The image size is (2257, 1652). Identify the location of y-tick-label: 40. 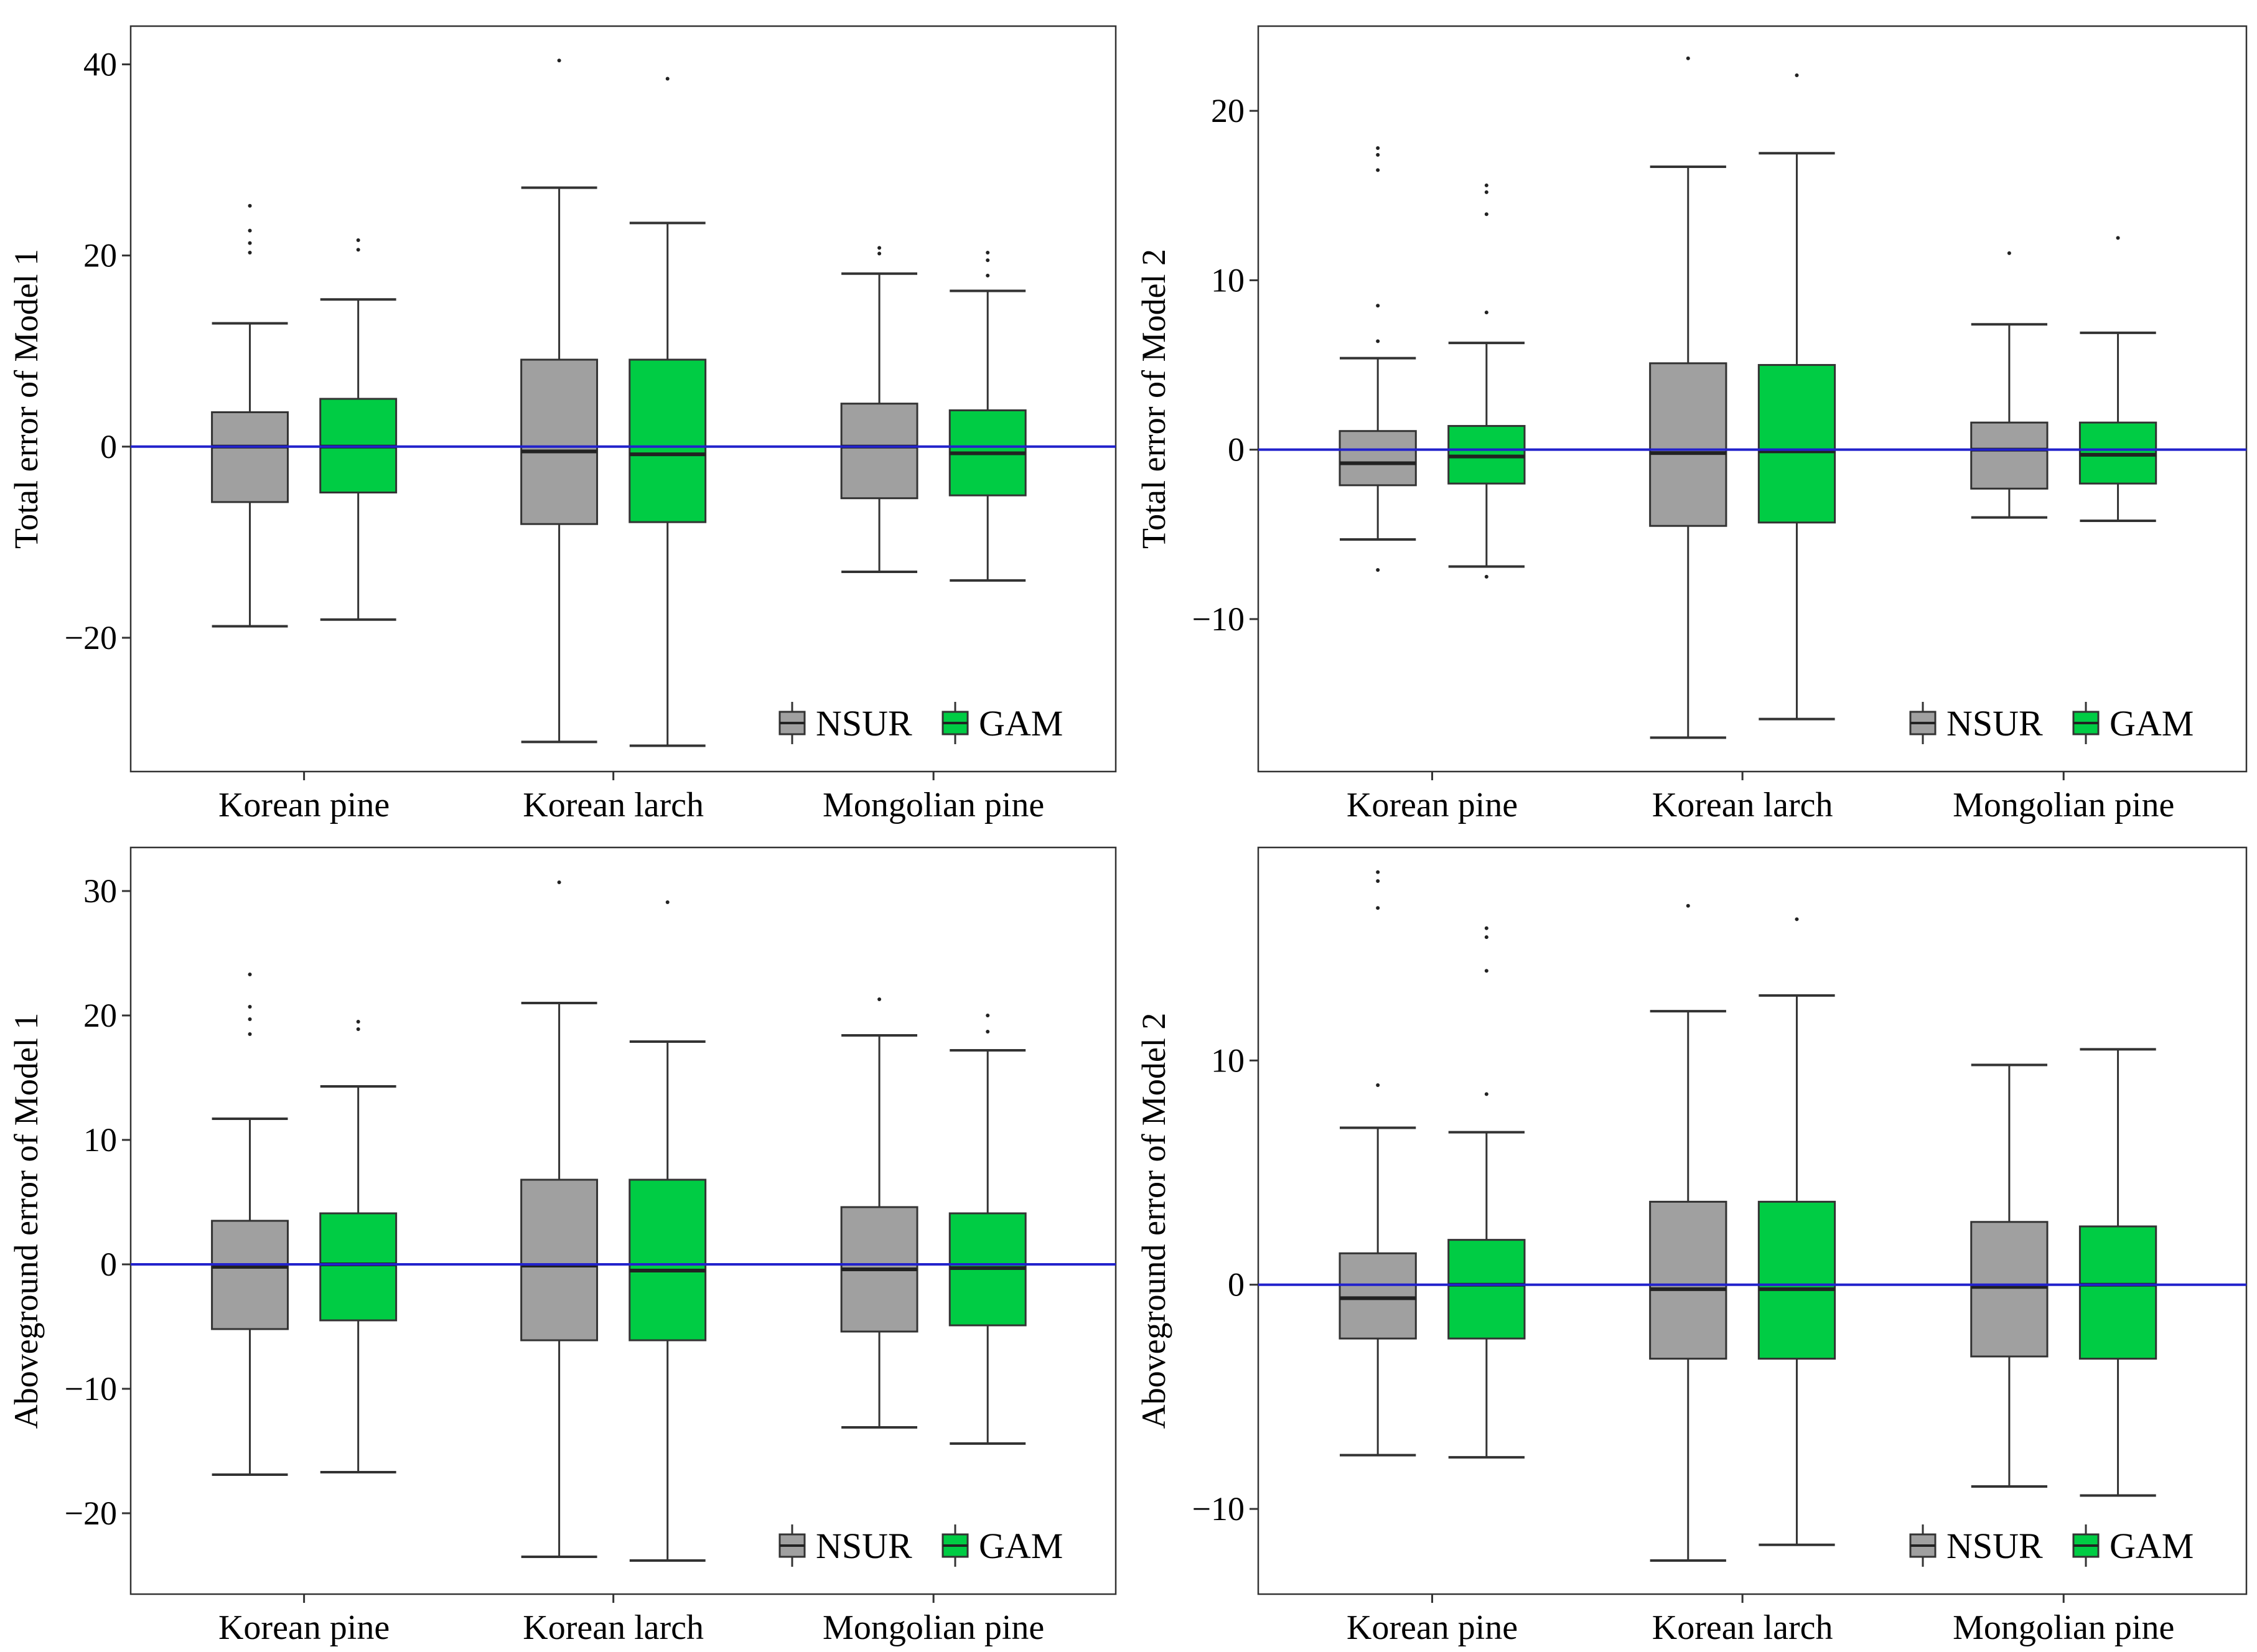
(100, 64).